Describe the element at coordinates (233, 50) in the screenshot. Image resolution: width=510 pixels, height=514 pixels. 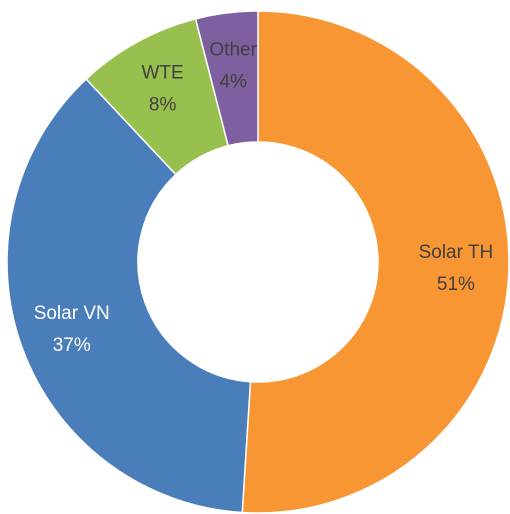
I see `slice-label: Other` at that location.